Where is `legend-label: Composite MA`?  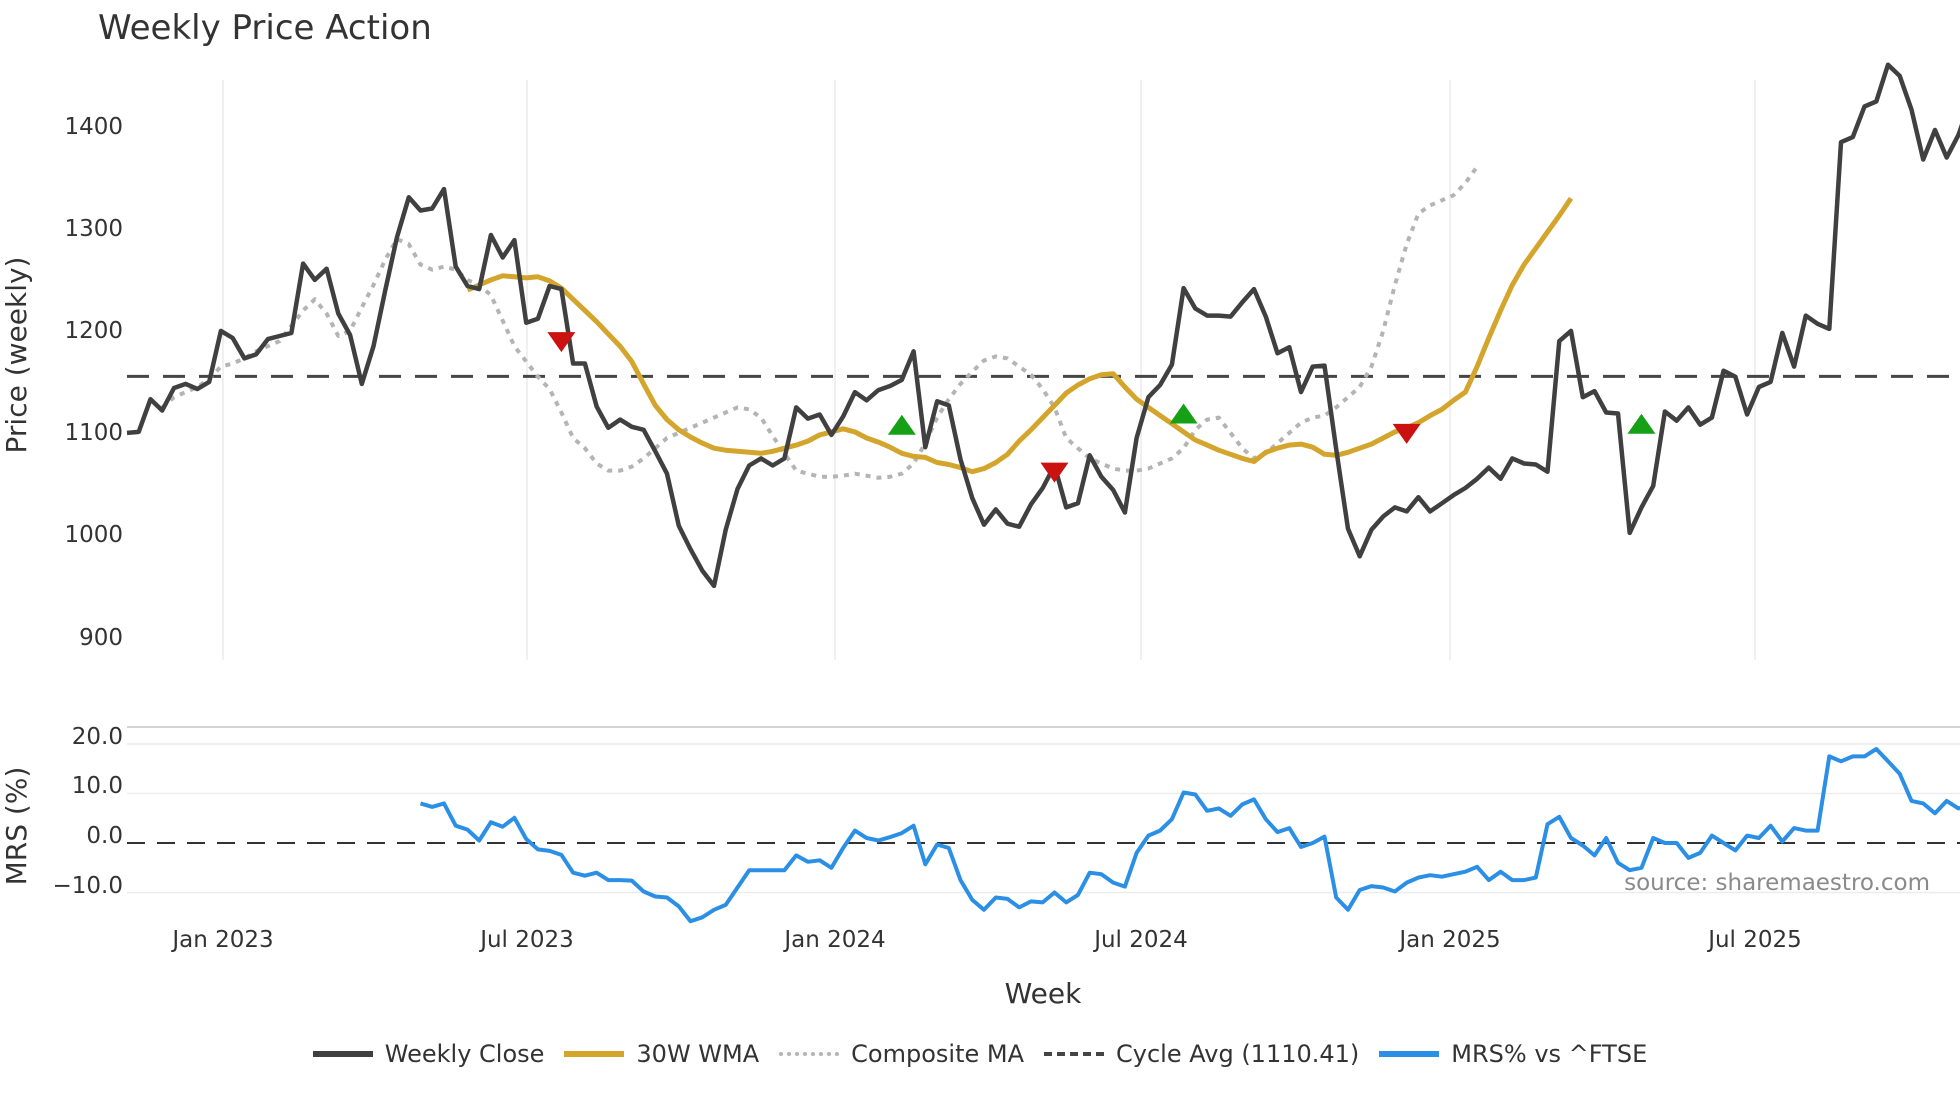
legend-label: Composite MA is located at coordinates (938, 1054).